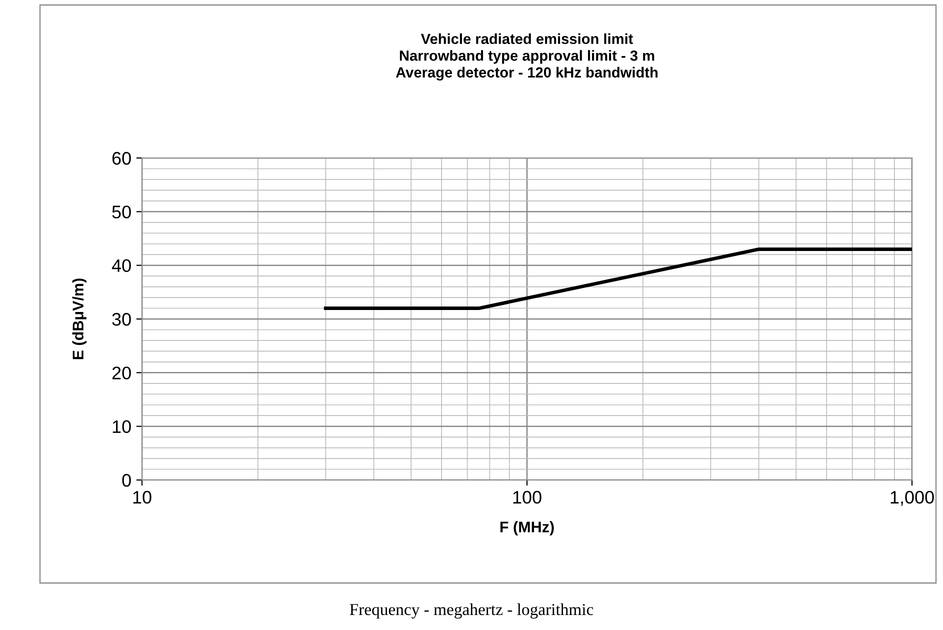 This screenshot has height=630, width=943. What do you see at coordinates (126, 480) in the screenshot?
I see `y-tick-label: 0` at bounding box center [126, 480].